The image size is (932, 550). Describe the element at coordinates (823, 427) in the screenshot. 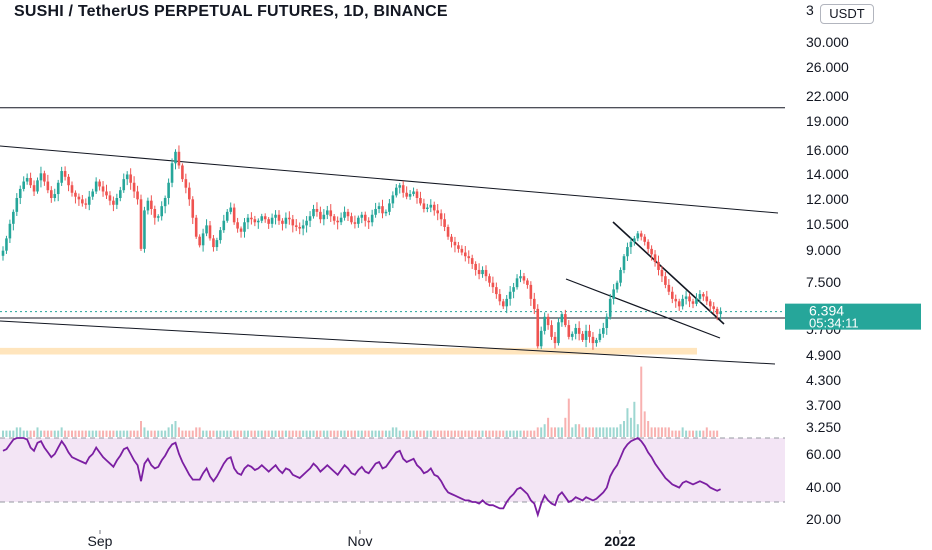

I see `price-axis-label: 3.250` at that location.